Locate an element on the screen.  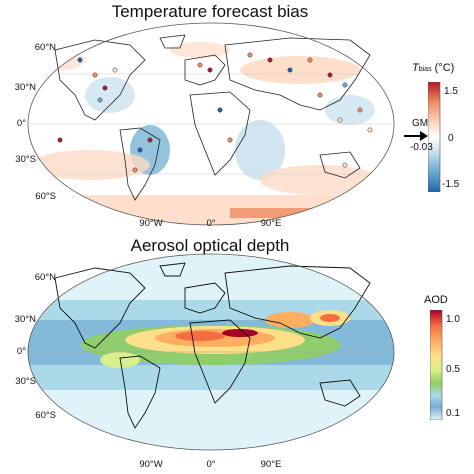
panel1-lon-0: 0° is located at coordinates (211, 223).